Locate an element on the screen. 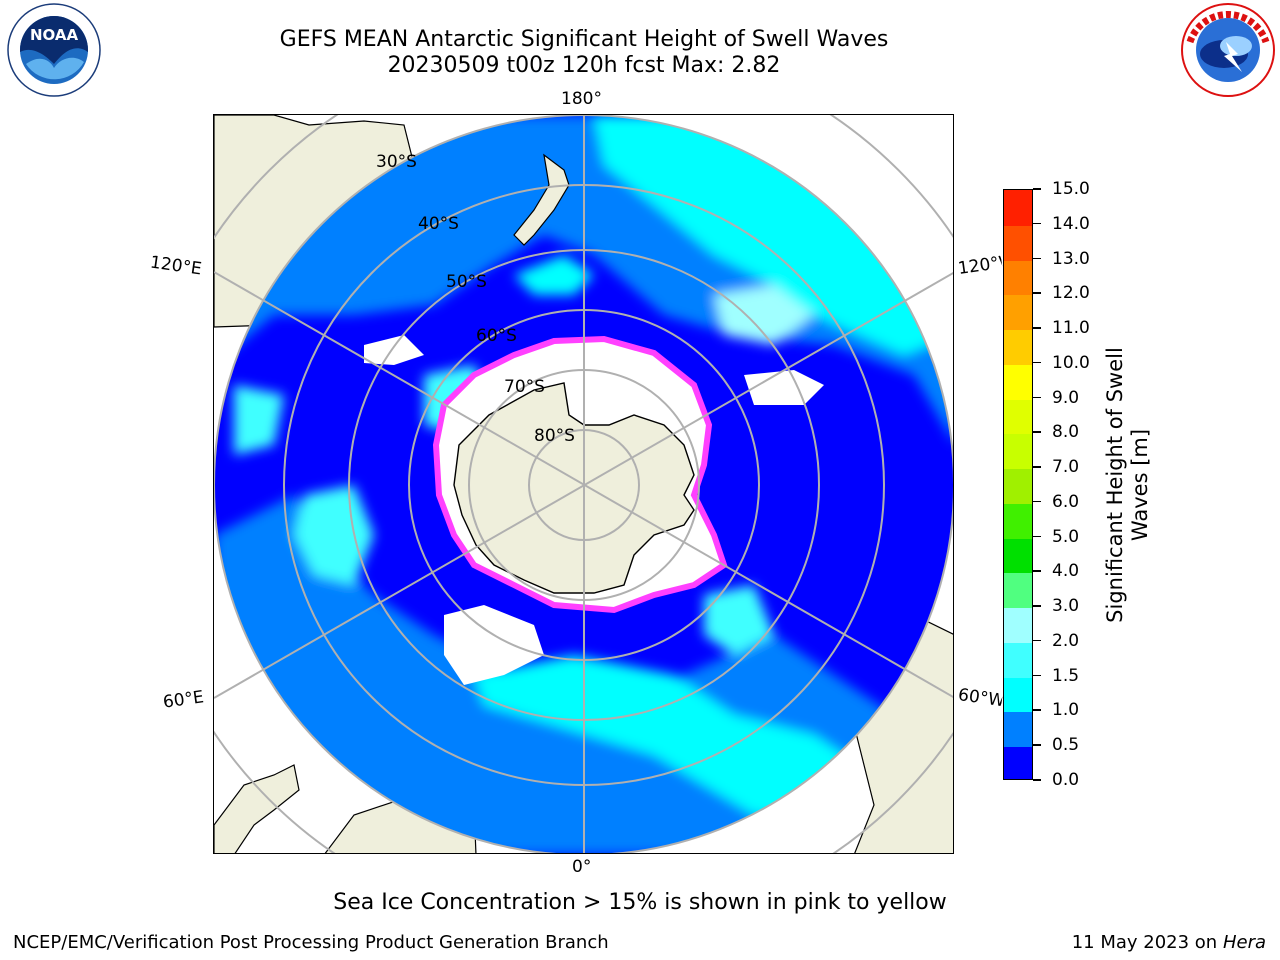 This screenshot has height=960, width=1280. colorbar-tick-label: 0.0 is located at coordinates (1066, 780).